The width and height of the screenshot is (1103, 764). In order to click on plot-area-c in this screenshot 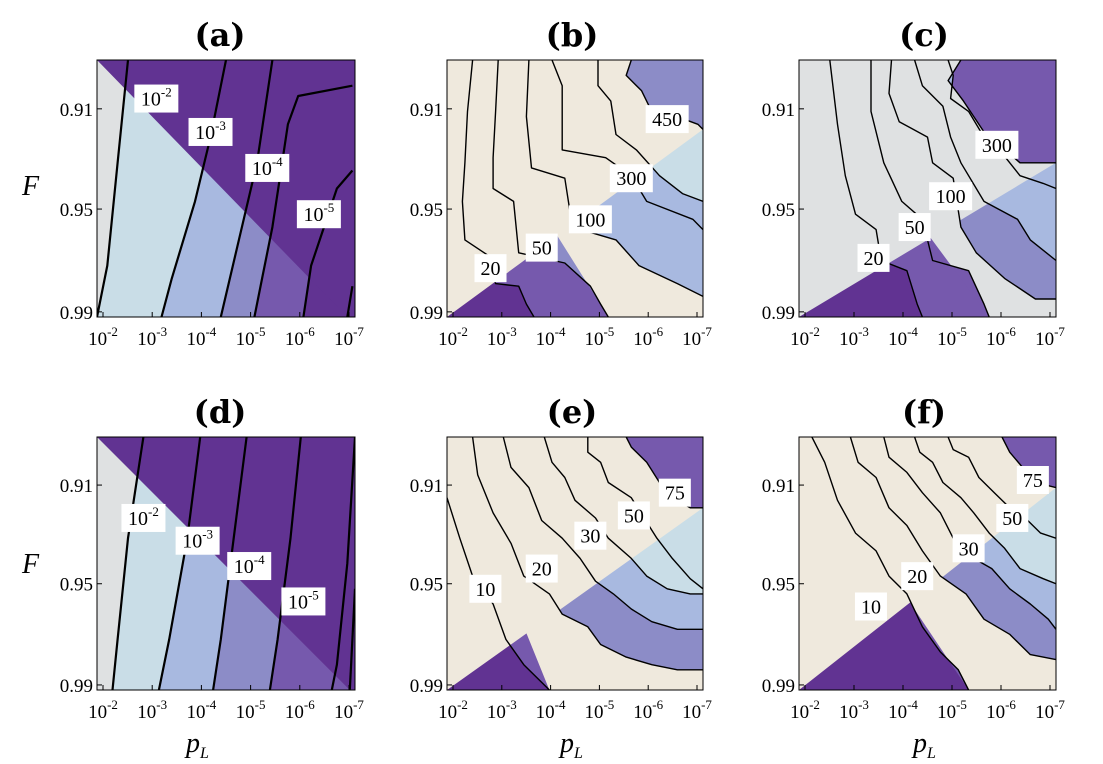, I will do `click(927, 188)`.